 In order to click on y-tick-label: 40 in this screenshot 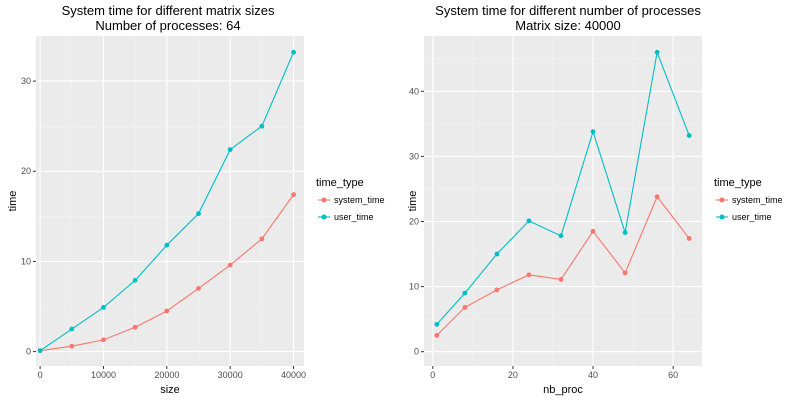, I will do `click(414, 91)`.